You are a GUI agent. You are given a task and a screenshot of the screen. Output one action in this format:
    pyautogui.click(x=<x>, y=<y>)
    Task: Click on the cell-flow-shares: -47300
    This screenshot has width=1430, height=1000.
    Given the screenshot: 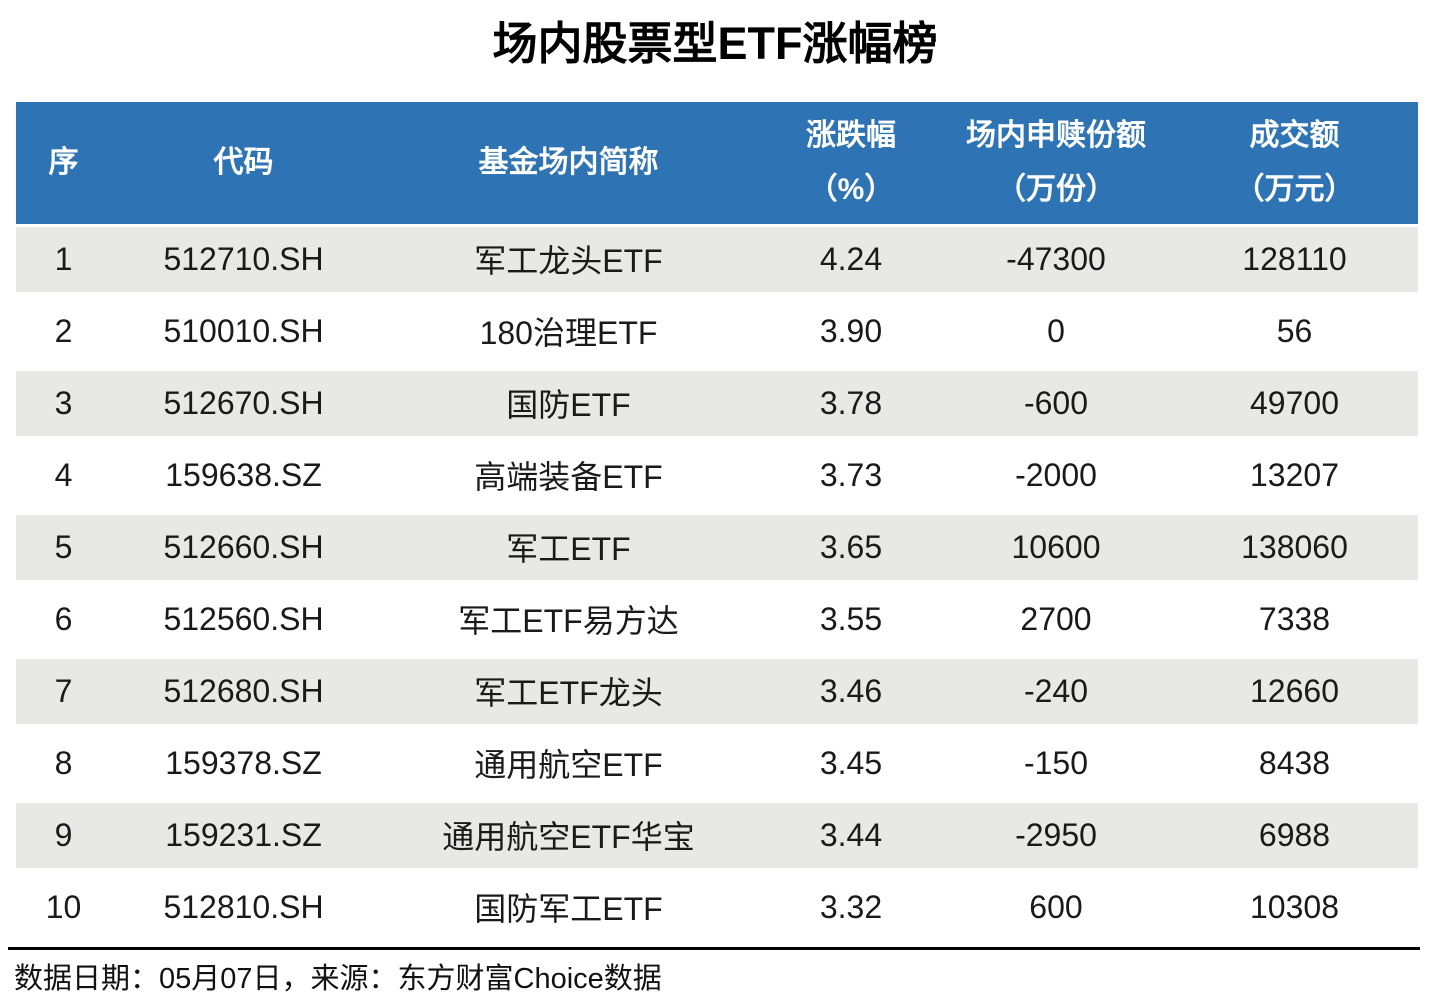 What is the action you would take?
    pyautogui.click(x=1056, y=258)
    